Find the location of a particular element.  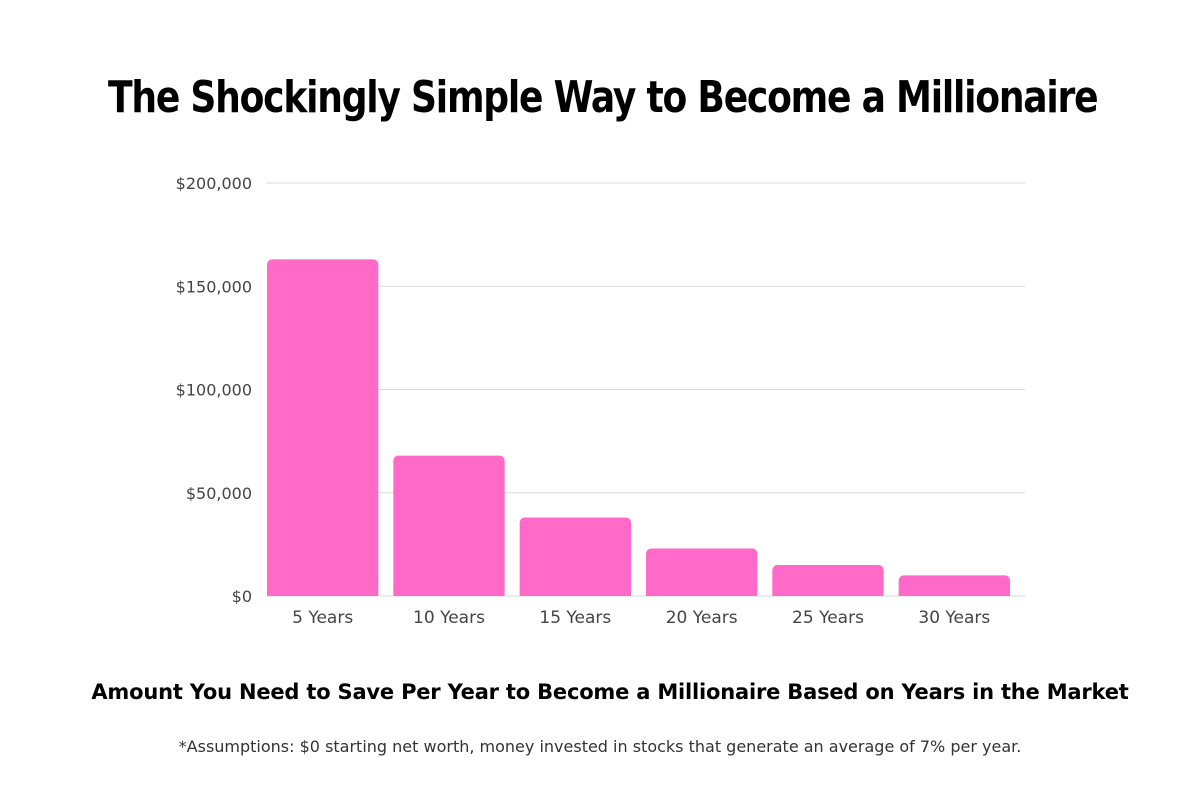

x-tick-label: 10 Years is located at coordinates (449, 618).